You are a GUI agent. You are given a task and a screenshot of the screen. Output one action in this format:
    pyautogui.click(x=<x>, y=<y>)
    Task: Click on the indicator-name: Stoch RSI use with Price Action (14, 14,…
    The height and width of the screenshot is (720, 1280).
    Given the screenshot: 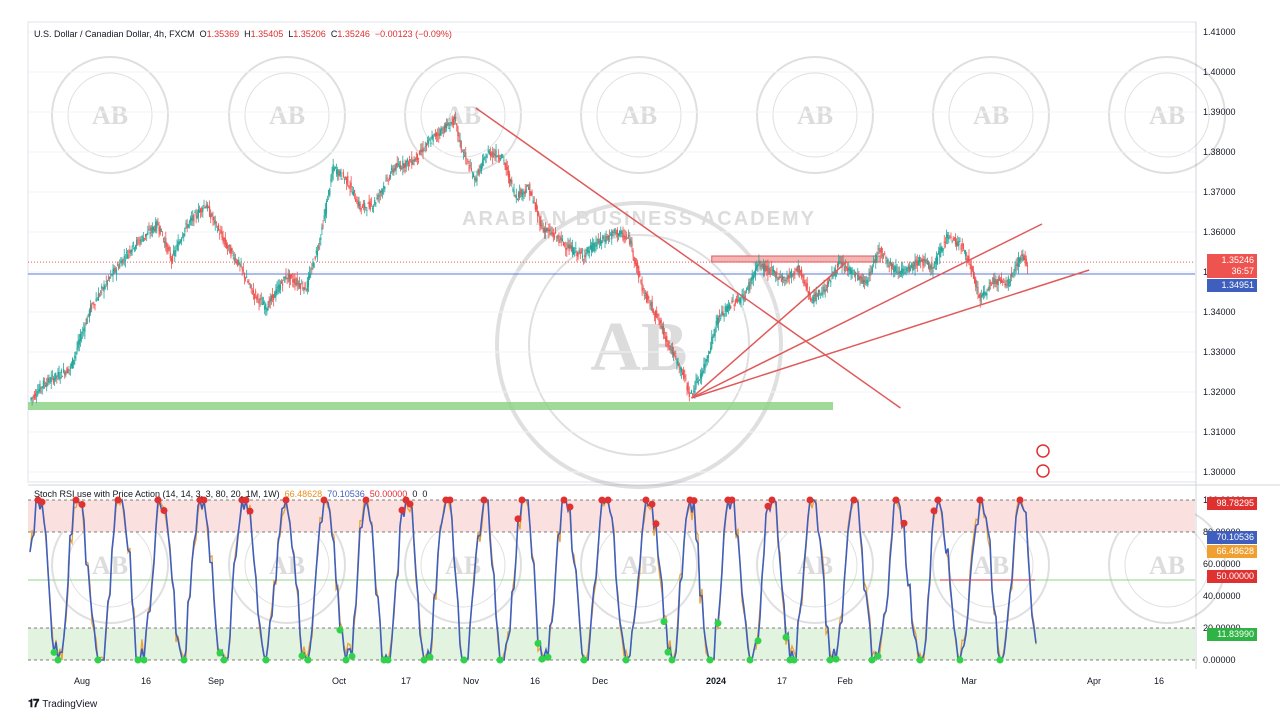 What is the action you would take?
    pyautogui.click(x=157, y=494)
    